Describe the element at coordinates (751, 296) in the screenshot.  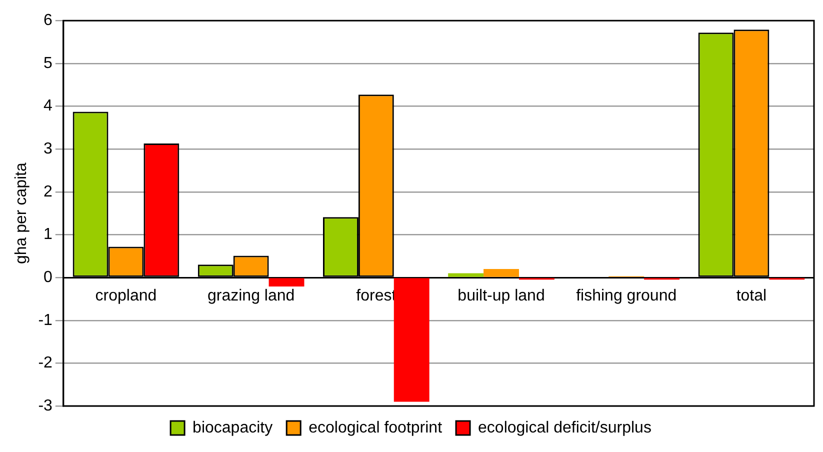
I see `x-tick-label: total` at that location.